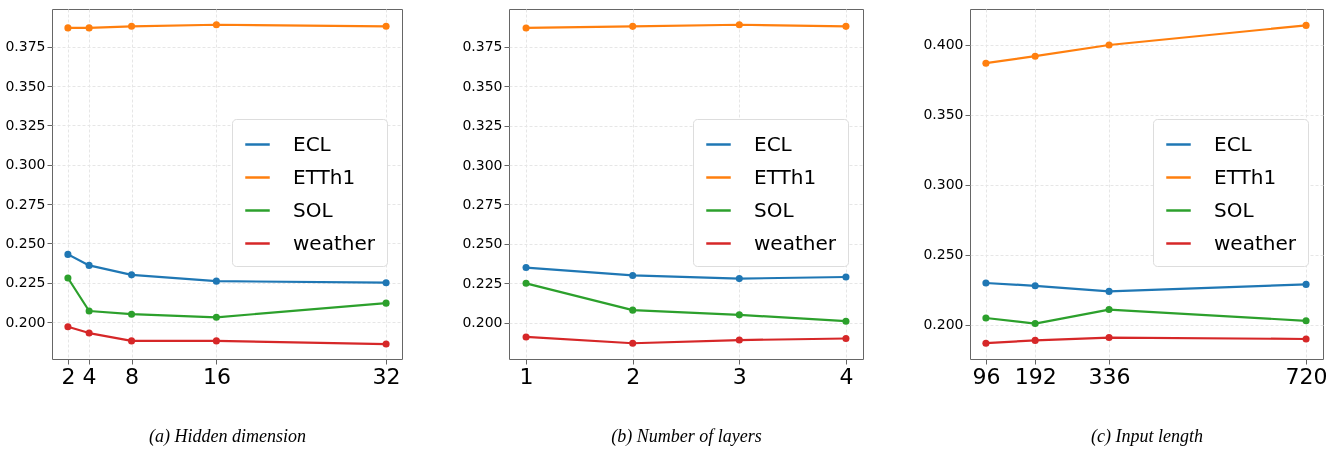 This screenshot has height=449, width=1343. I want to click on x-tick-label: 3, so click(739, 376).